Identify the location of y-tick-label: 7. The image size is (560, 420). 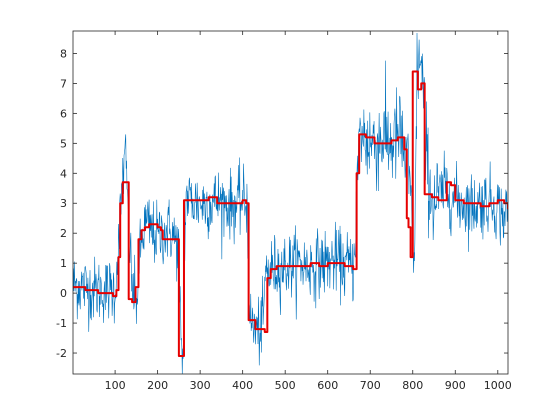
(63, 83).